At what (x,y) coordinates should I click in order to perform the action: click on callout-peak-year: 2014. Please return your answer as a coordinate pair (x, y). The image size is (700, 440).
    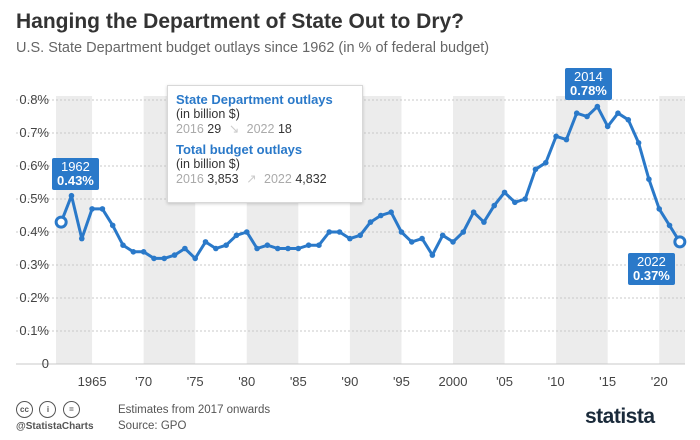
    Looking at the image, I should click on (588, 76).